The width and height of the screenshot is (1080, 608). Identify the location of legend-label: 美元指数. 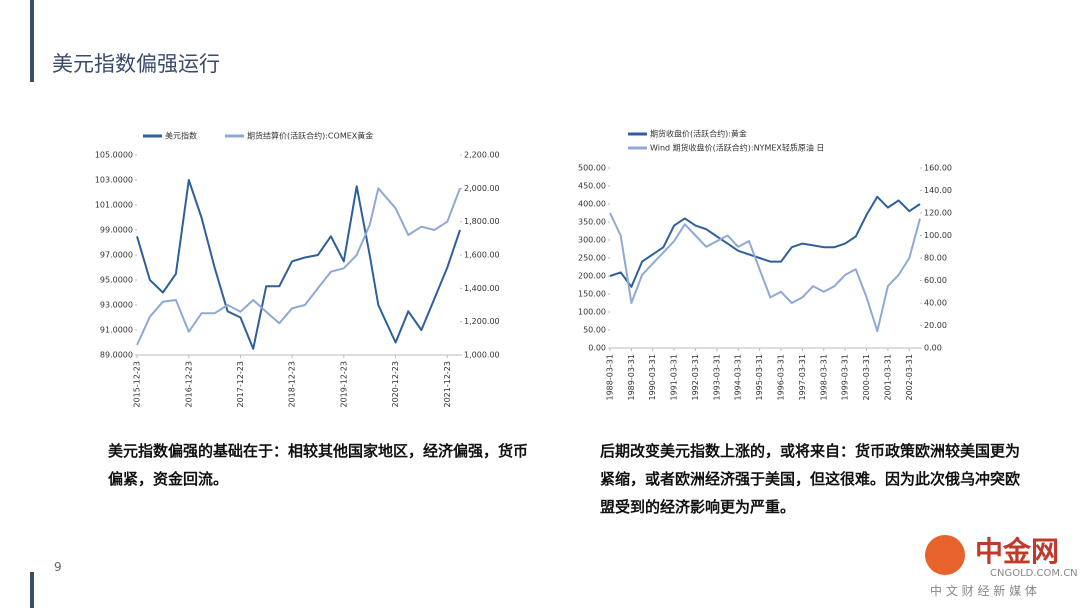
(181, 136).